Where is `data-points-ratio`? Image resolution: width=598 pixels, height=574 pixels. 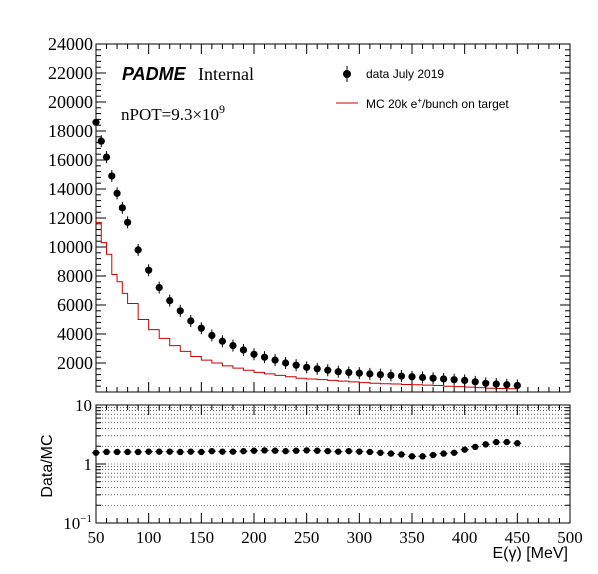 data-points-ratio is located at coordinates (307, 449).